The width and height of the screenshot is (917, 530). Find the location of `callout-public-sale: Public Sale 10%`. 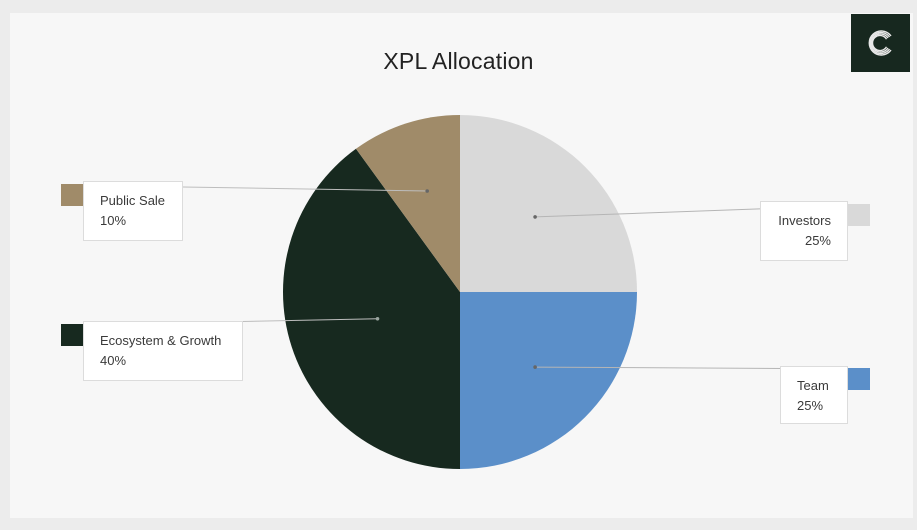

callout-public-sale: Public Sale 10% is located at coordinates (133, 211).